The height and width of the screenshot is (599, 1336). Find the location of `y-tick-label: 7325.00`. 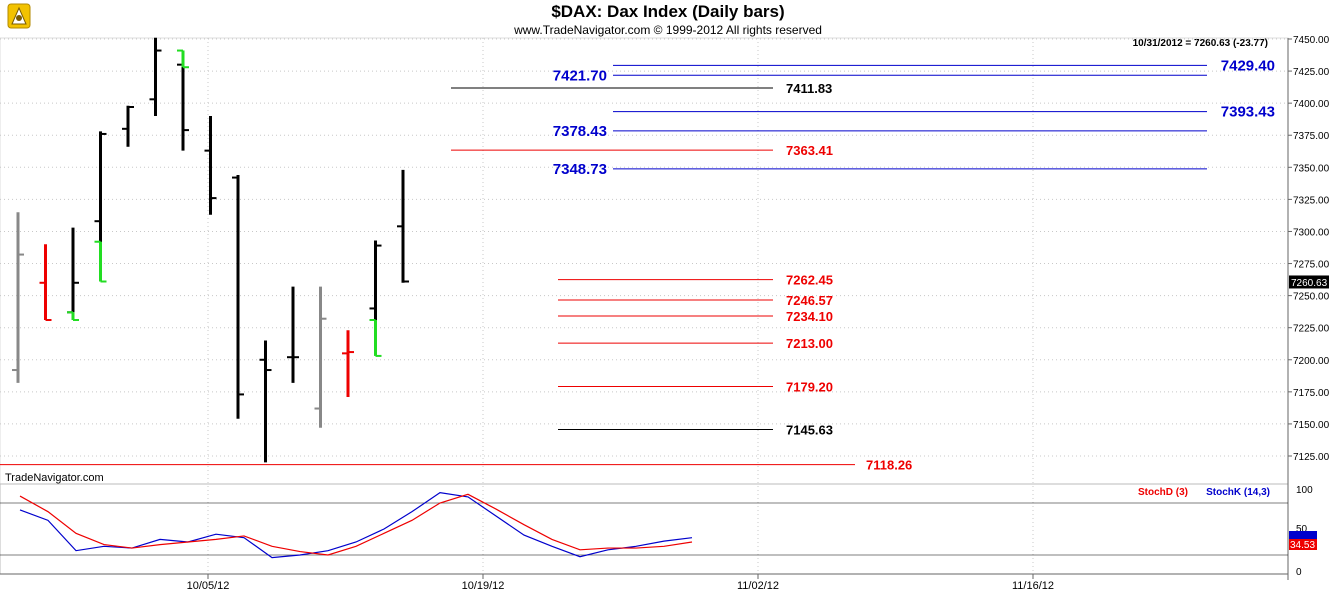

y-tick-label: 7325.00 is located at coordinates (1311, 200).